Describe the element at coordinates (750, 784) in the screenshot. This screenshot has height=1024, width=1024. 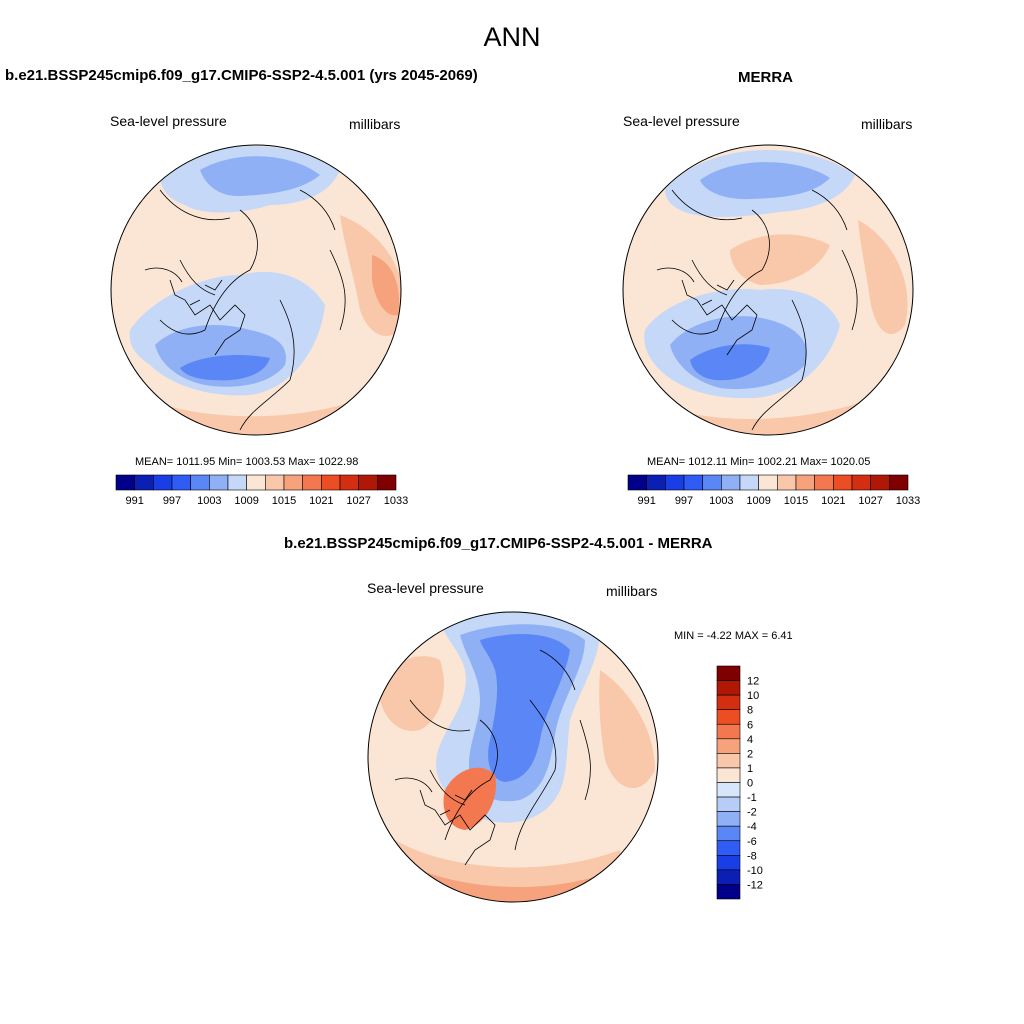
I see `colorbar-3-tick-label: 0` at that location.